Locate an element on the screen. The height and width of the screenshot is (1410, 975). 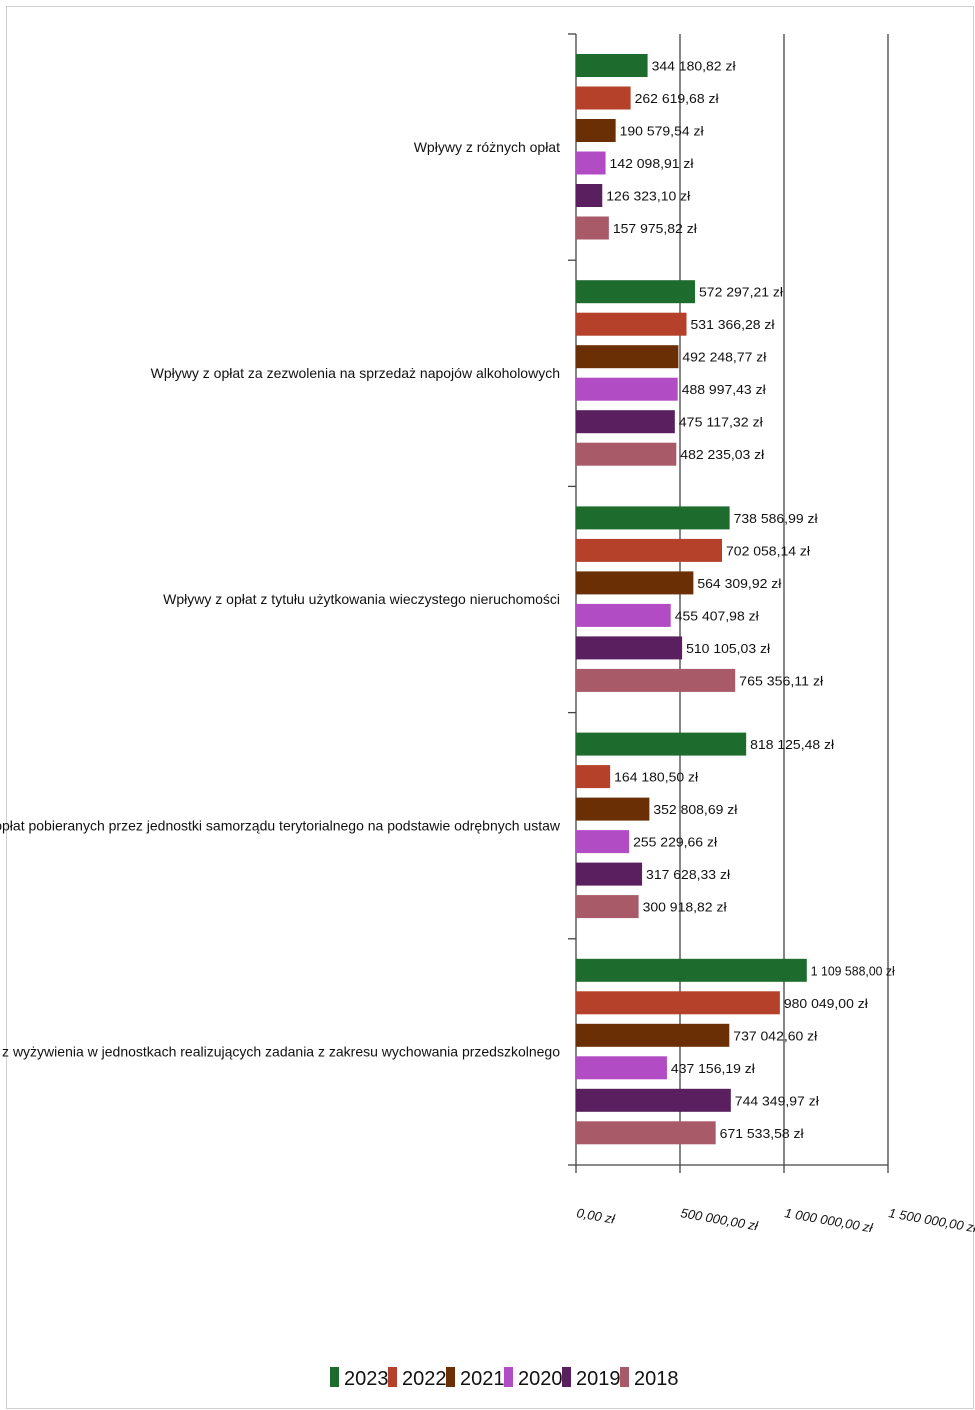
data-label: 744 349,97 zł is located at coordinates (777, 1100).